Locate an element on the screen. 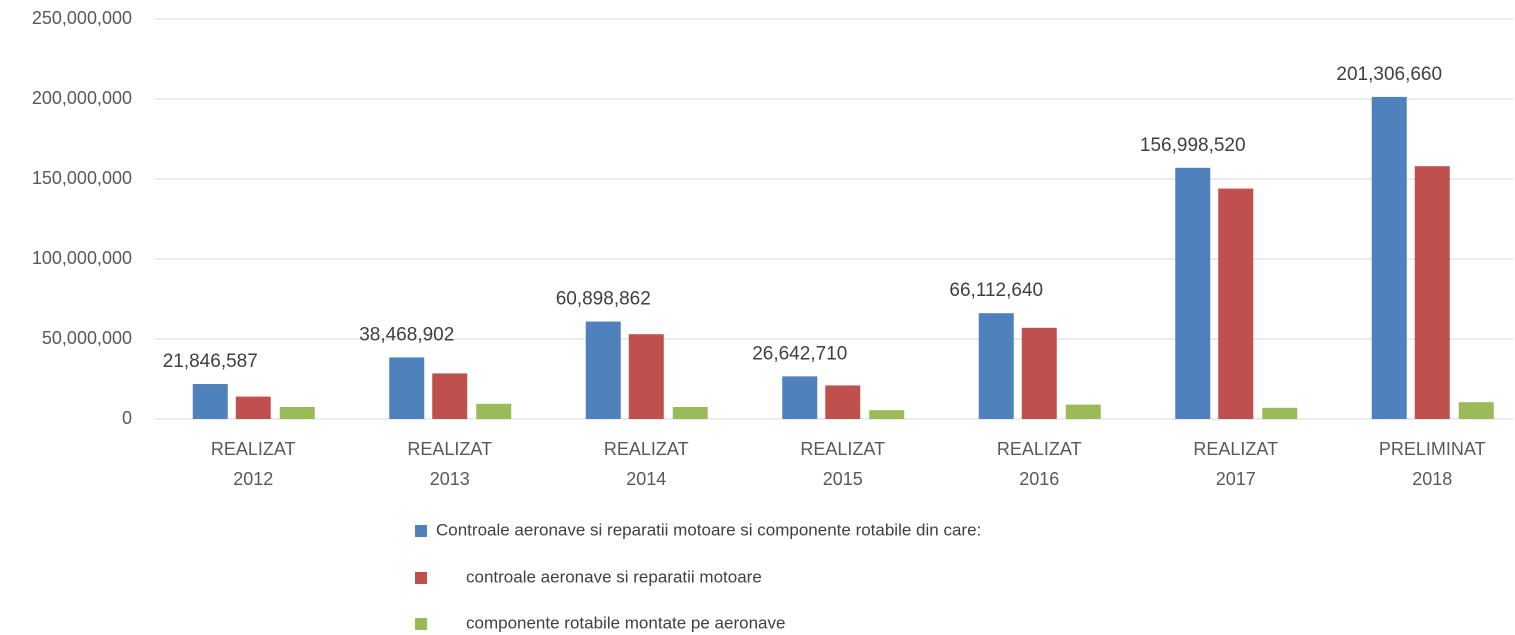  x-tick-label: REALIZAT 2016 is located at coordinates (1039, 464).